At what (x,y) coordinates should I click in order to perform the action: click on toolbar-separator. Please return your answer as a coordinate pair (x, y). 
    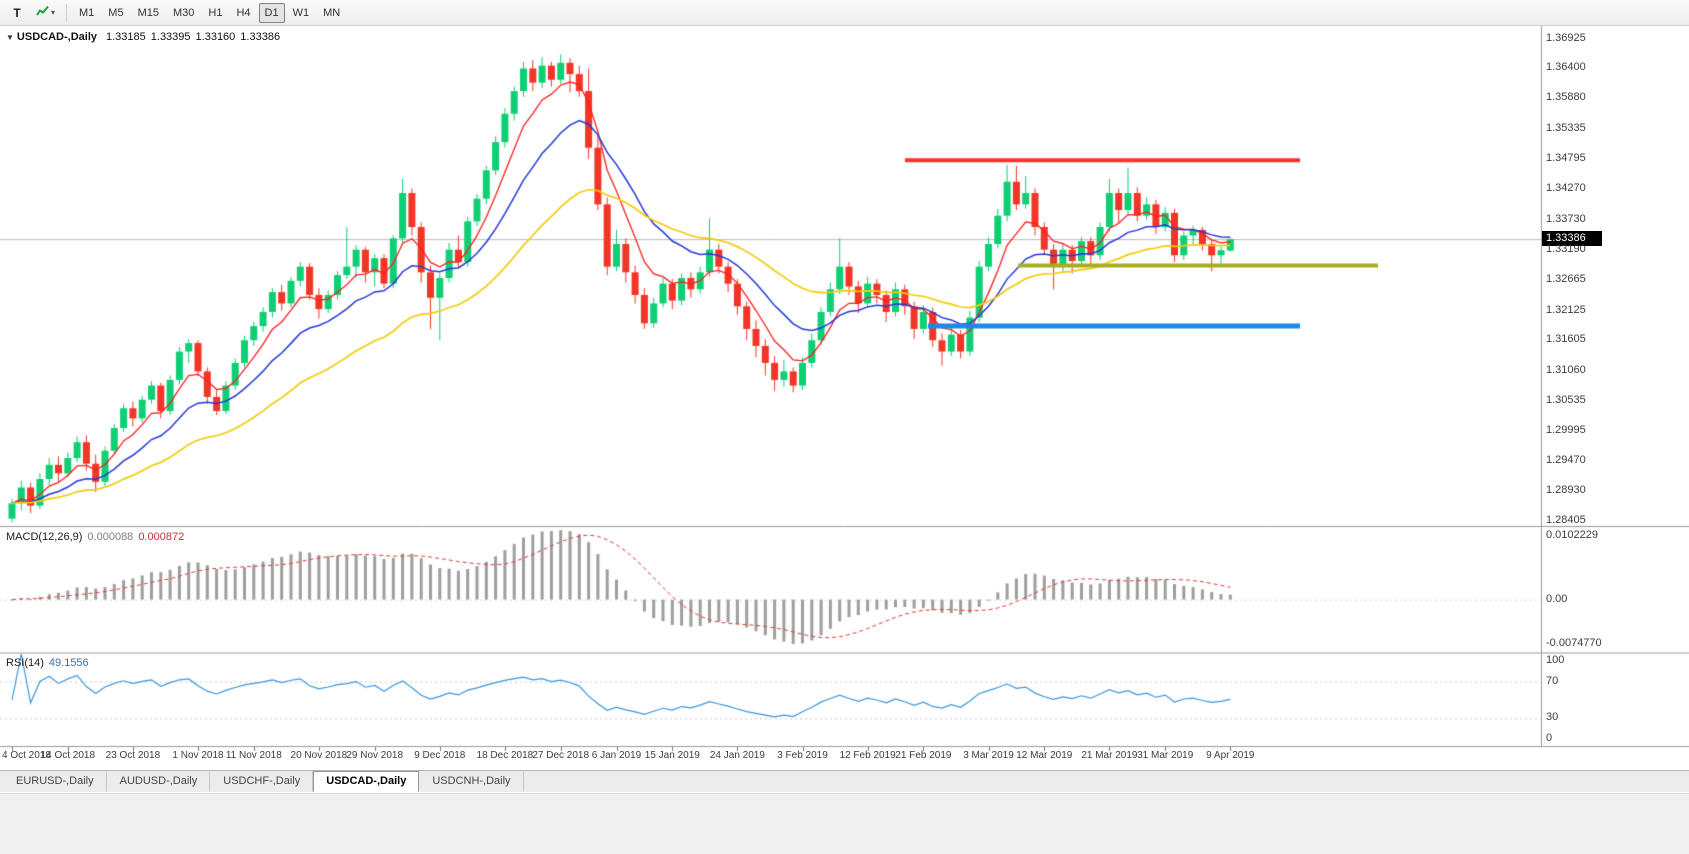
    Looking at the image, I should click on (67, 12).